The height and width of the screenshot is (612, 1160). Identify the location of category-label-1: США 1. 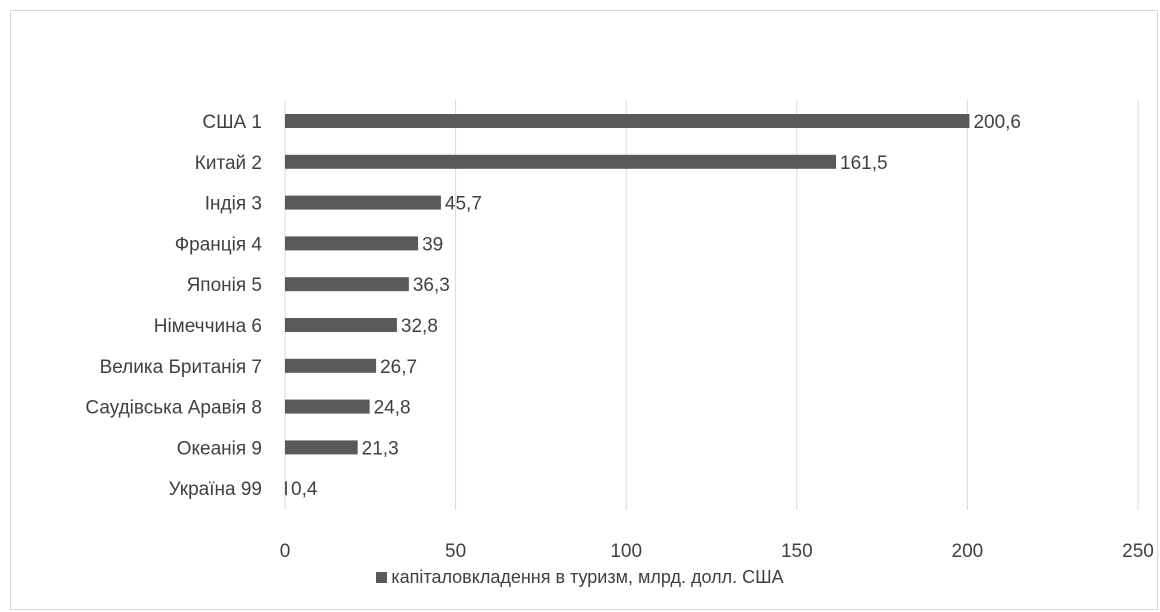
(232, 122).